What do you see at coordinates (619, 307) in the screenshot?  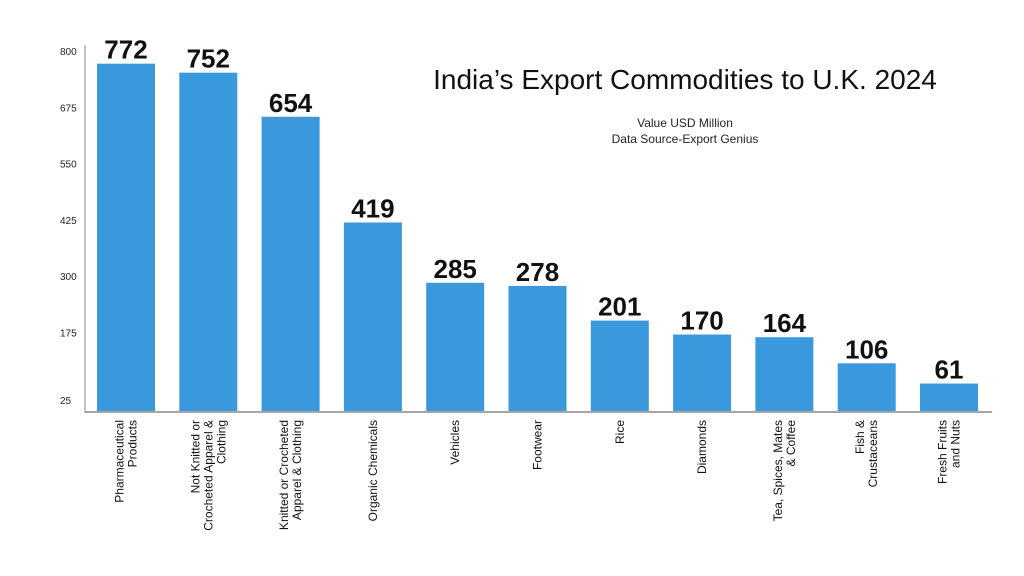 I see `bar-value-label: 201` at bounding box center [619, 307].